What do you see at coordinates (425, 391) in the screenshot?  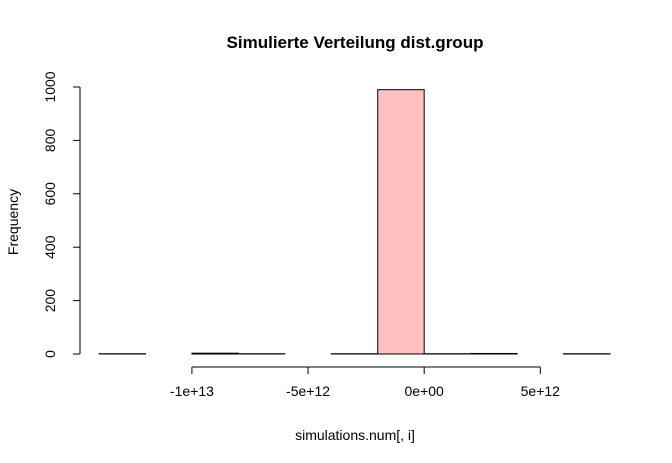 I see `x-tick-label: 0e+00` at bounding box center [425, 391].